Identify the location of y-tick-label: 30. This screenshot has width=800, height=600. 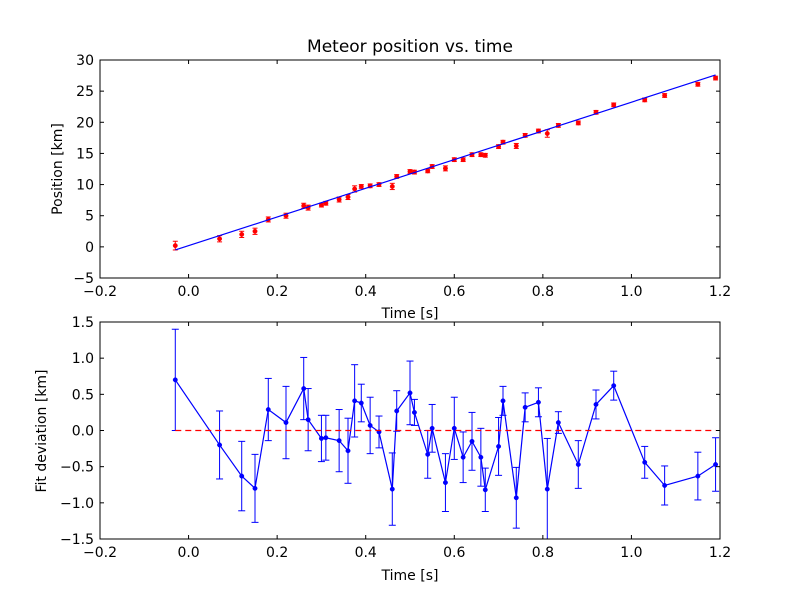
(85, 61).